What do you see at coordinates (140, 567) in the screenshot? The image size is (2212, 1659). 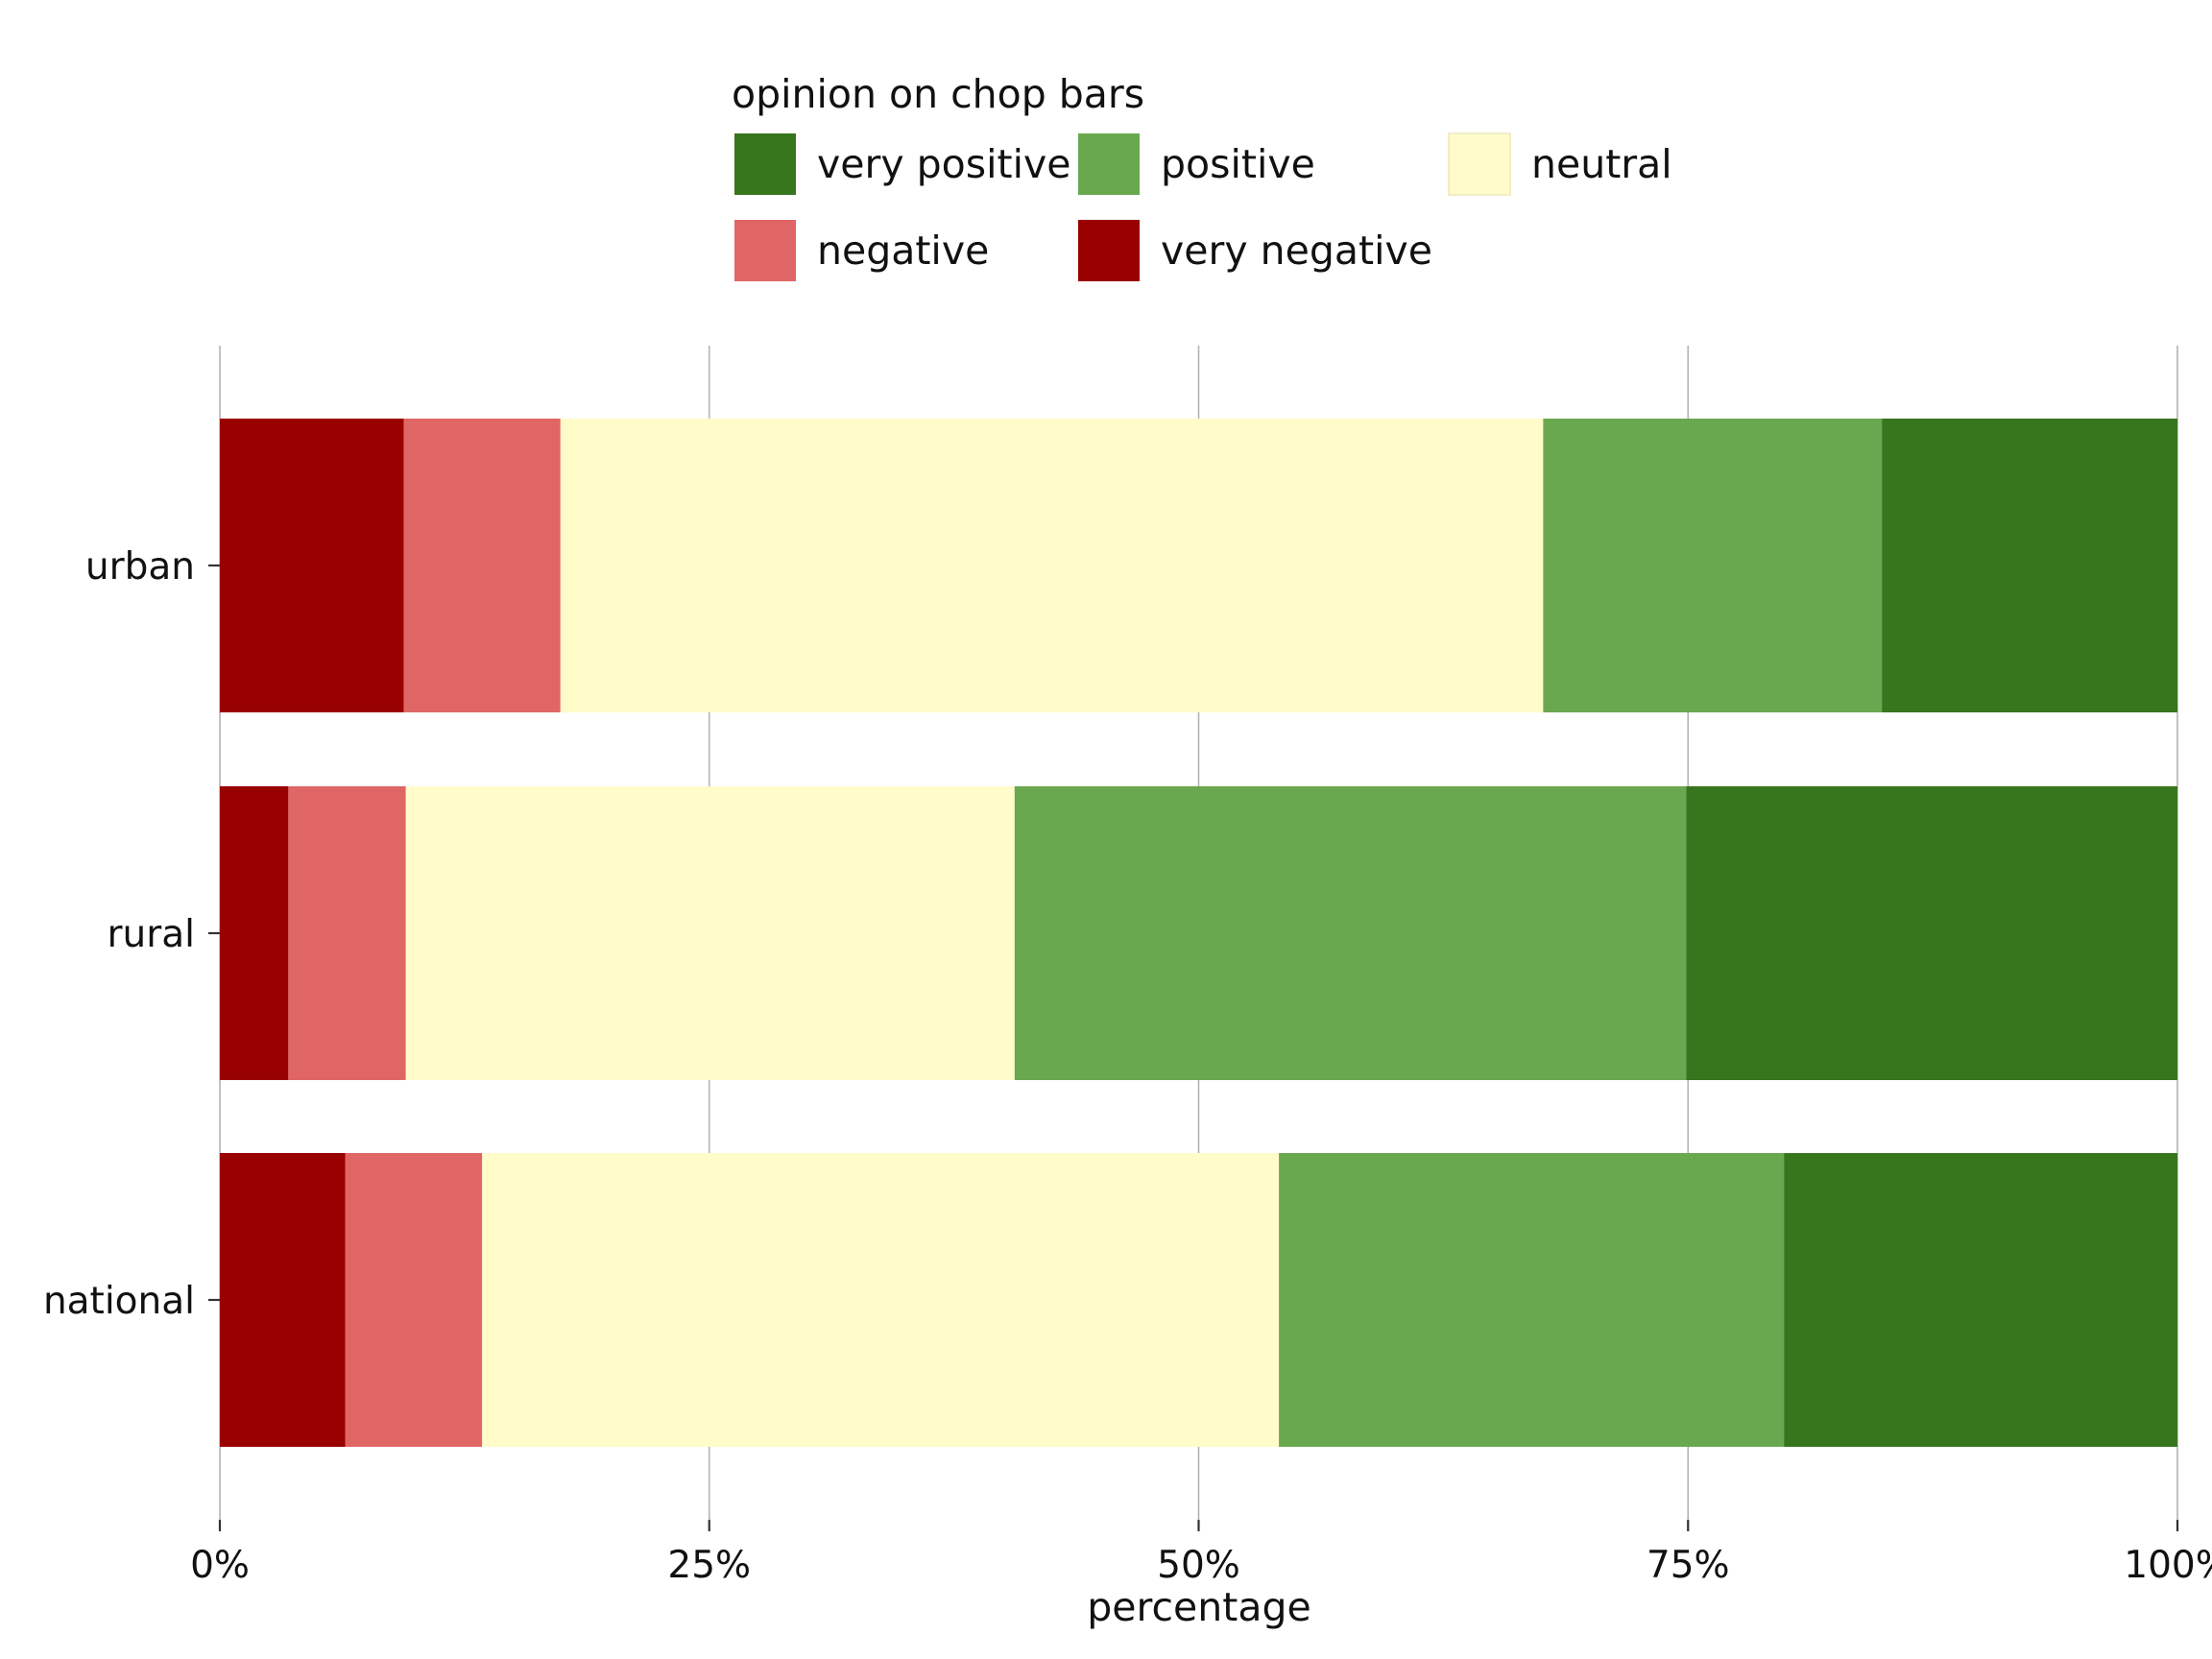 I see `y-tick-label-urban: urban` at bounding box center [140, 567].